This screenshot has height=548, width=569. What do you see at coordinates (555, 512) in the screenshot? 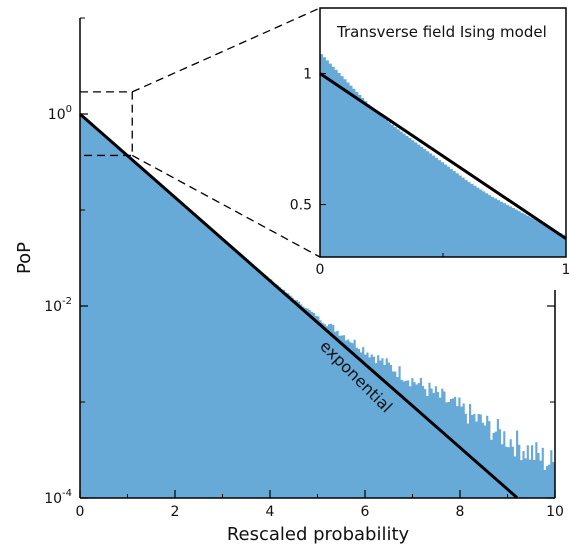
I see `x-tick-label: 10` at bounding box center [555, 512].